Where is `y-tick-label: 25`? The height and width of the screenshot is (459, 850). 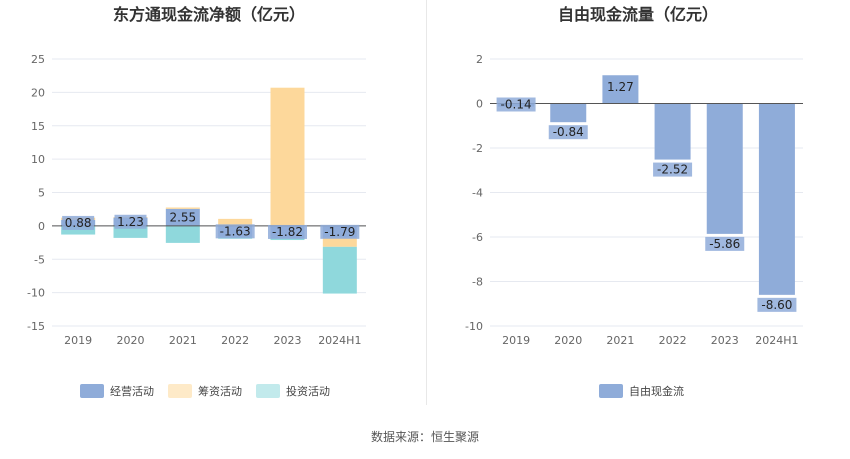
y-tick-label: 25 is located at coordinates (38, 59).